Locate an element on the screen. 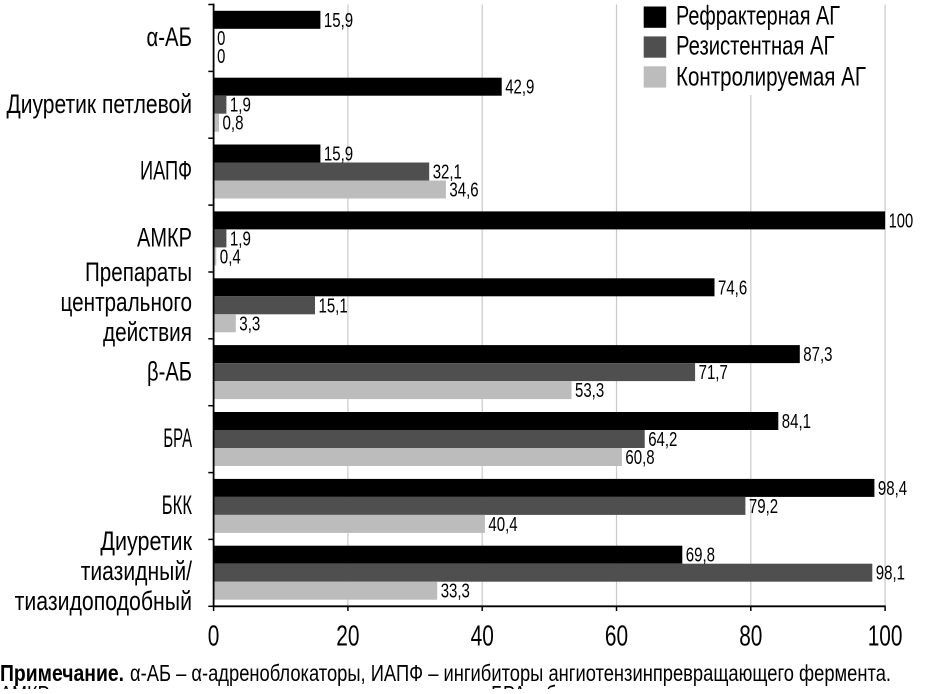  svg-text: центрального is located at coordinates (127, 302).